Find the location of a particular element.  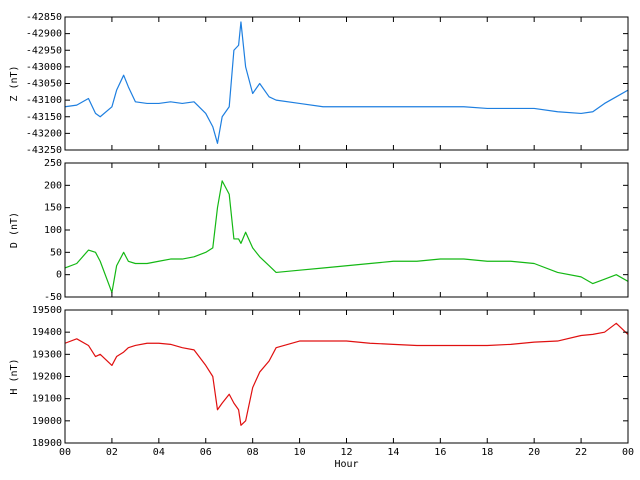

y-tick-label: -43000 is located at coordinates (44, 67).